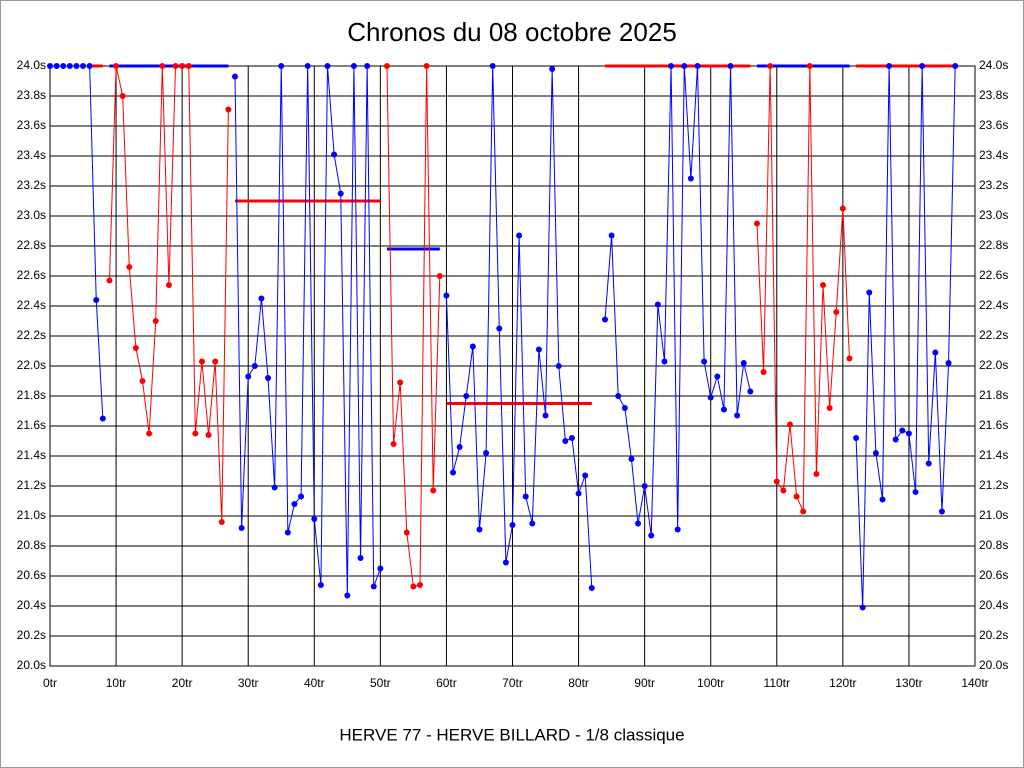 The height and width of the screenshot is (768, 1024). What do you see at coordinates (993, 665) in the screenshot?
I see `y2-tick-label: 20.0s` at bounding box center [993, 665].